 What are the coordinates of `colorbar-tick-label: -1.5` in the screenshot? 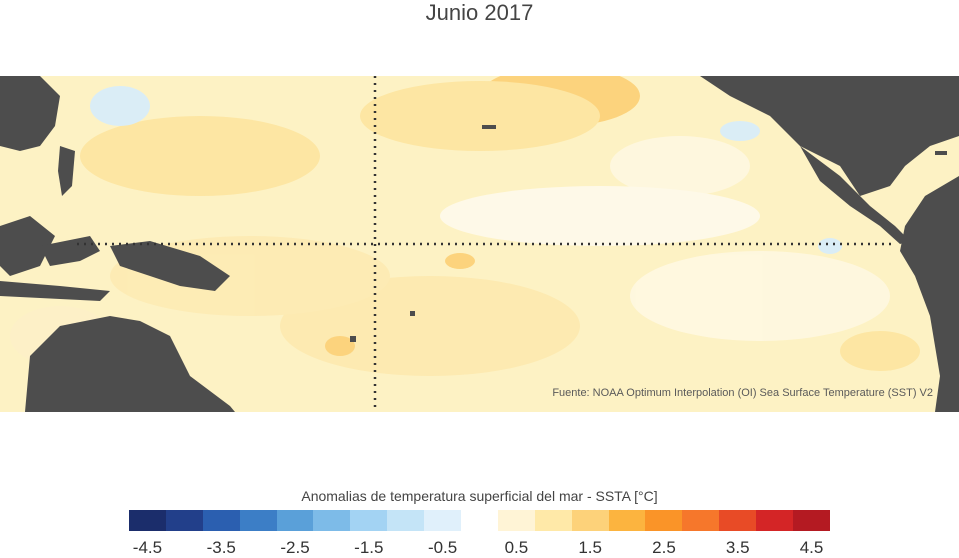 It's located at (369, 547).